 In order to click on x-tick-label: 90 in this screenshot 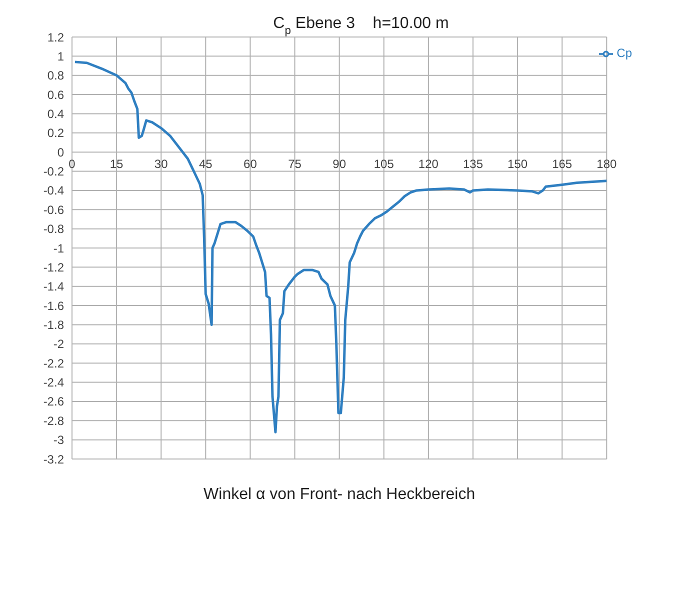, I will do `click(339, 164)`.